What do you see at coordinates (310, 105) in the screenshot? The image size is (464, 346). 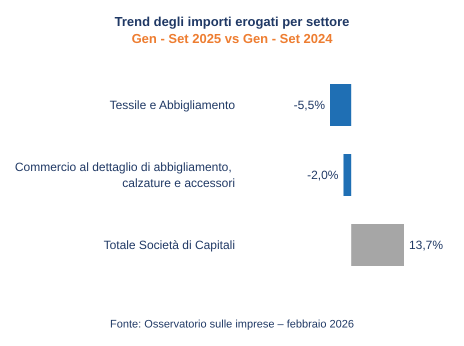 I see `data-label: -5,5%` at bounding box center [310, 105].